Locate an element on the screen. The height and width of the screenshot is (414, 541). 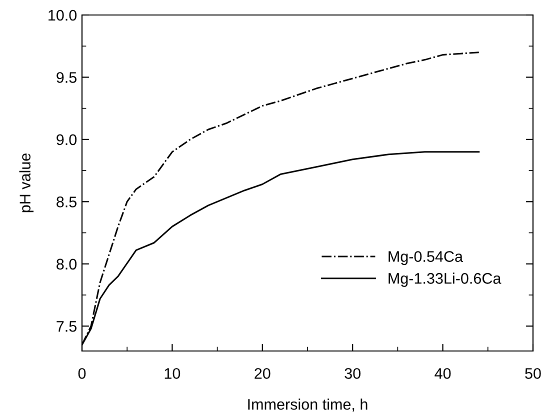
y-axis-title: pH value is located at coordinates (26, 183).